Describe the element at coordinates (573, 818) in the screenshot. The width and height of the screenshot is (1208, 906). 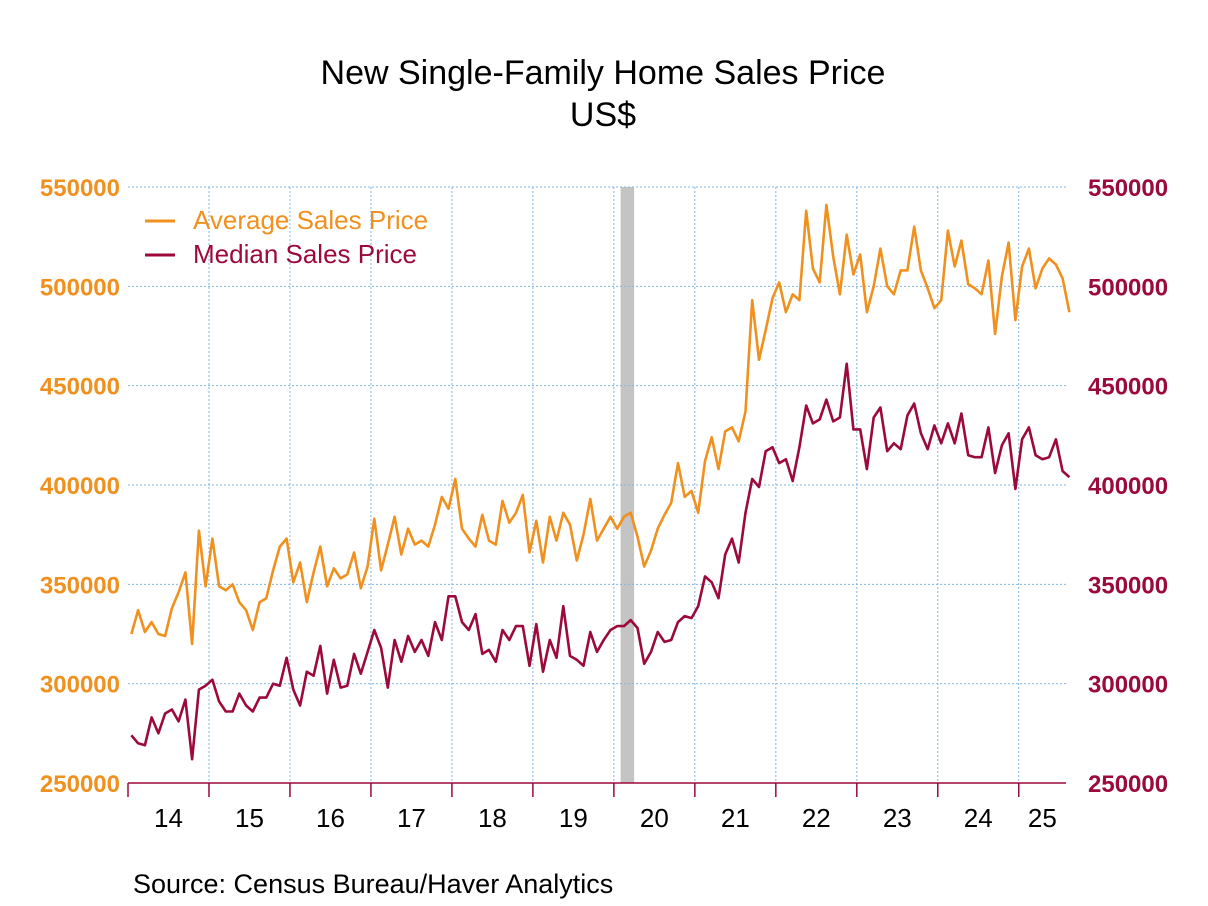
I see `x-tick-label: 19` at that location.